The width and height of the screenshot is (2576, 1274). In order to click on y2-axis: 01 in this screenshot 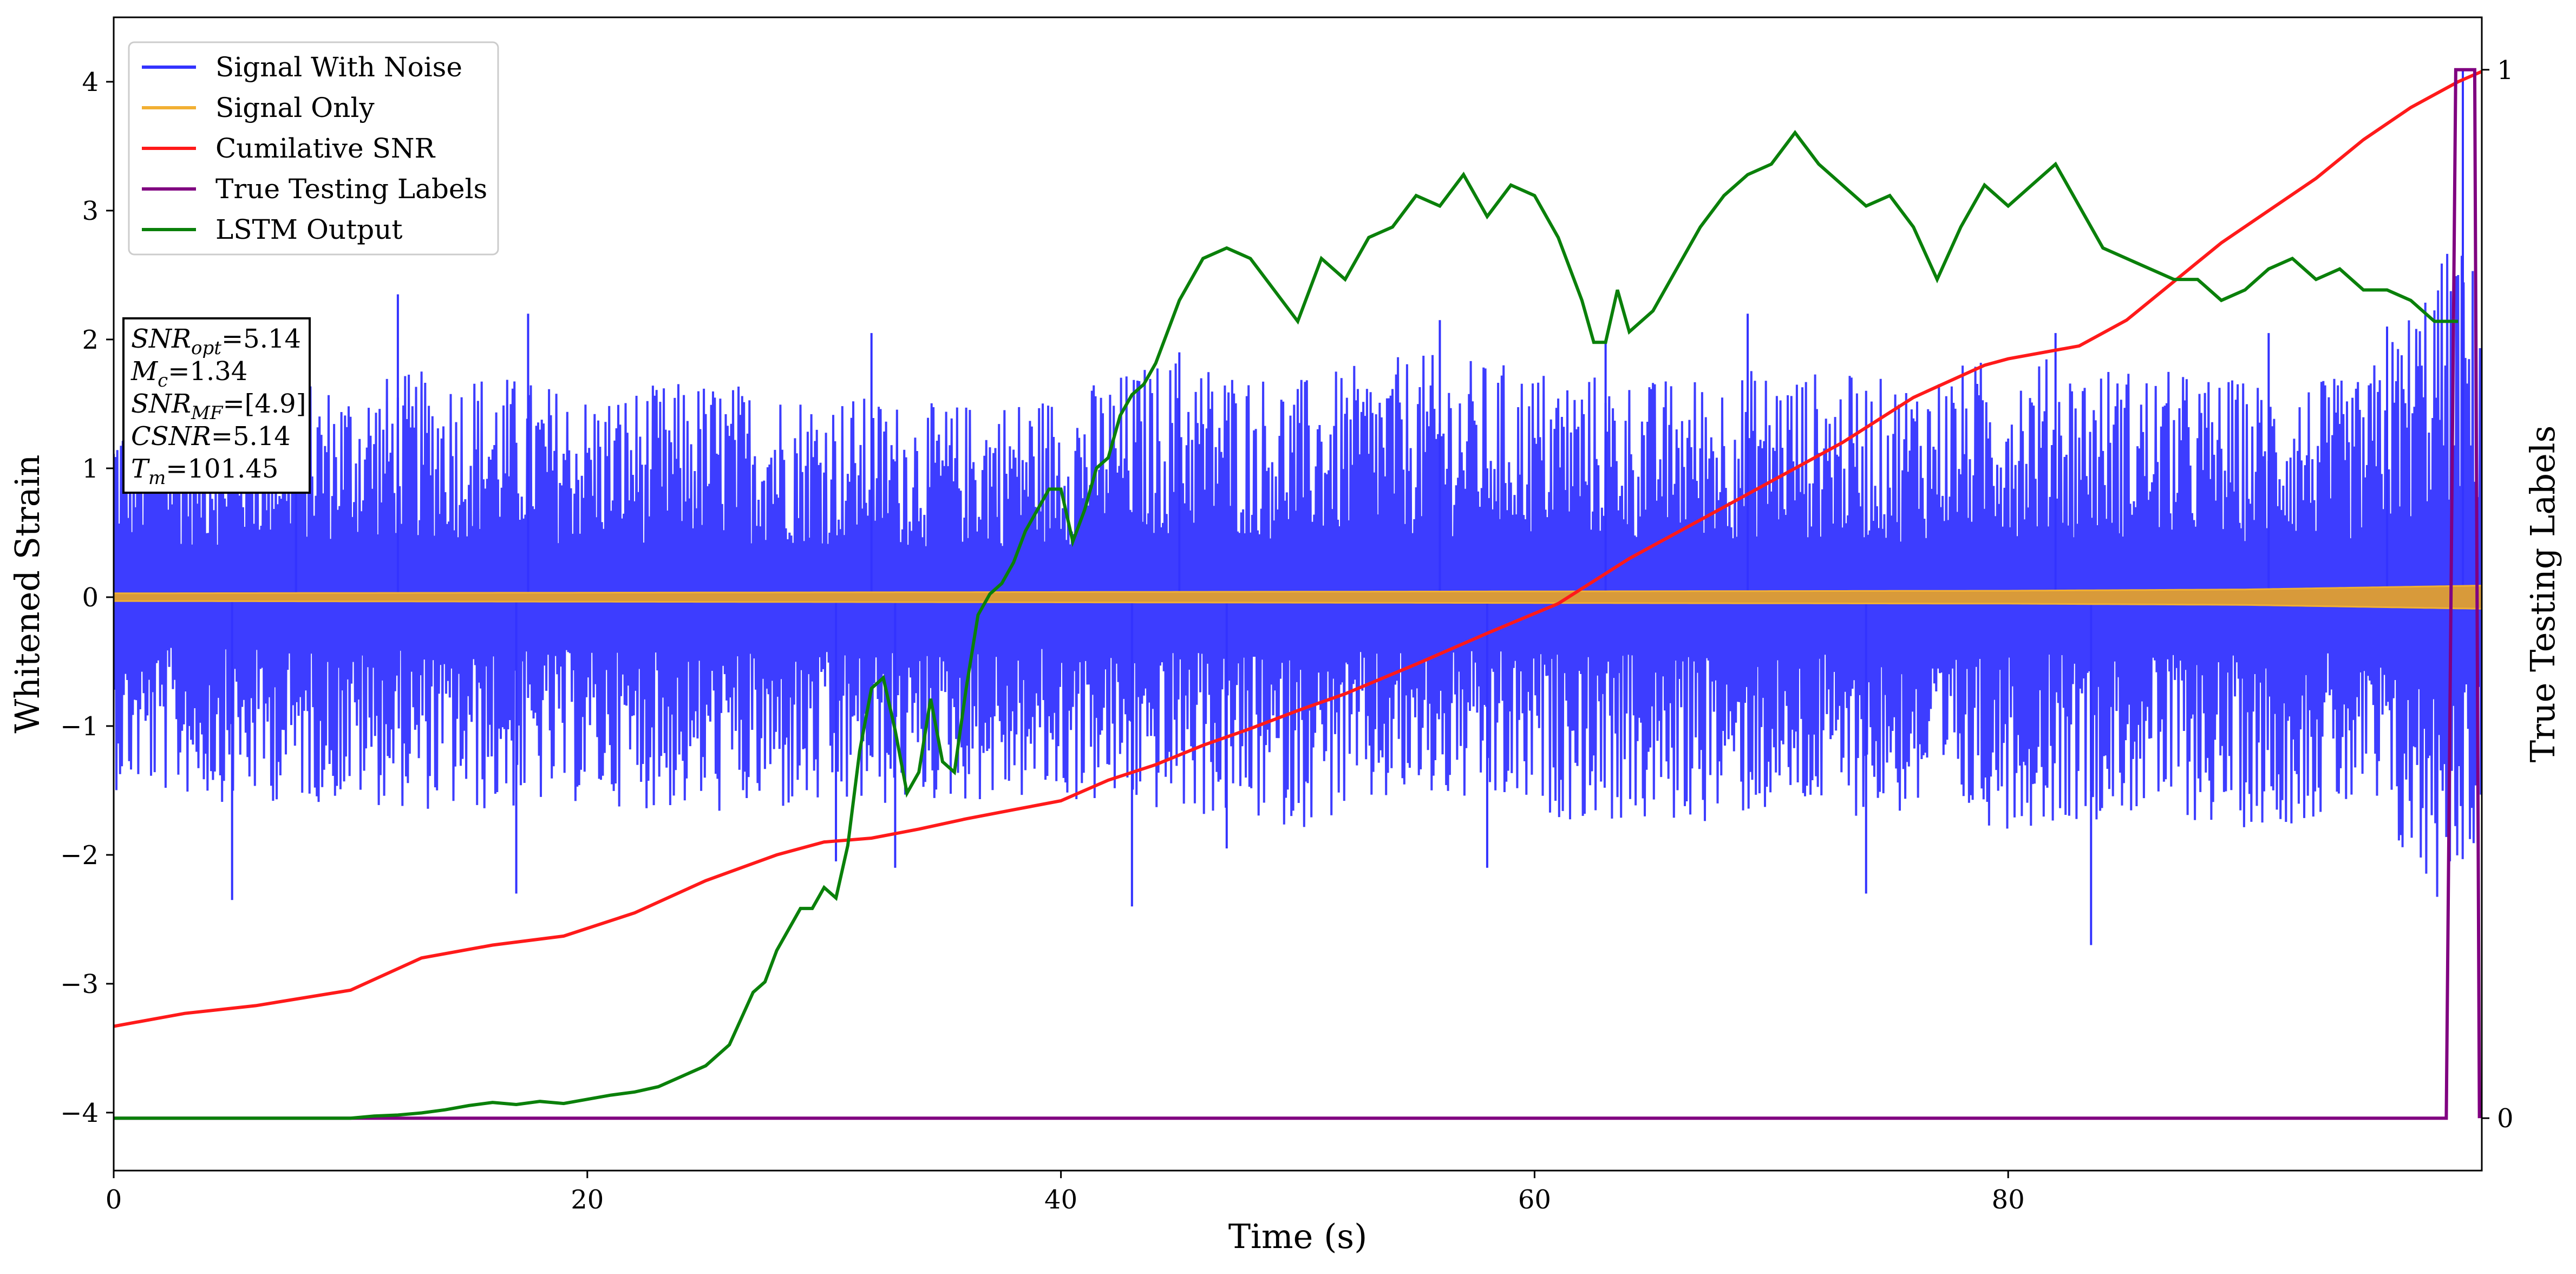, I will do `click(2498, 594)`.